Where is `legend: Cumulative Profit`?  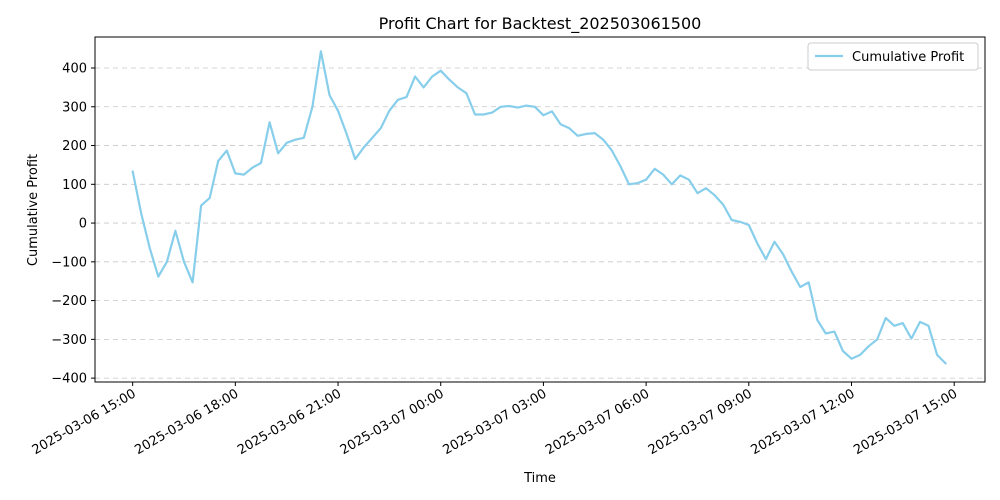 legend: Cumulative Profit is located at coordinates (893, 56).